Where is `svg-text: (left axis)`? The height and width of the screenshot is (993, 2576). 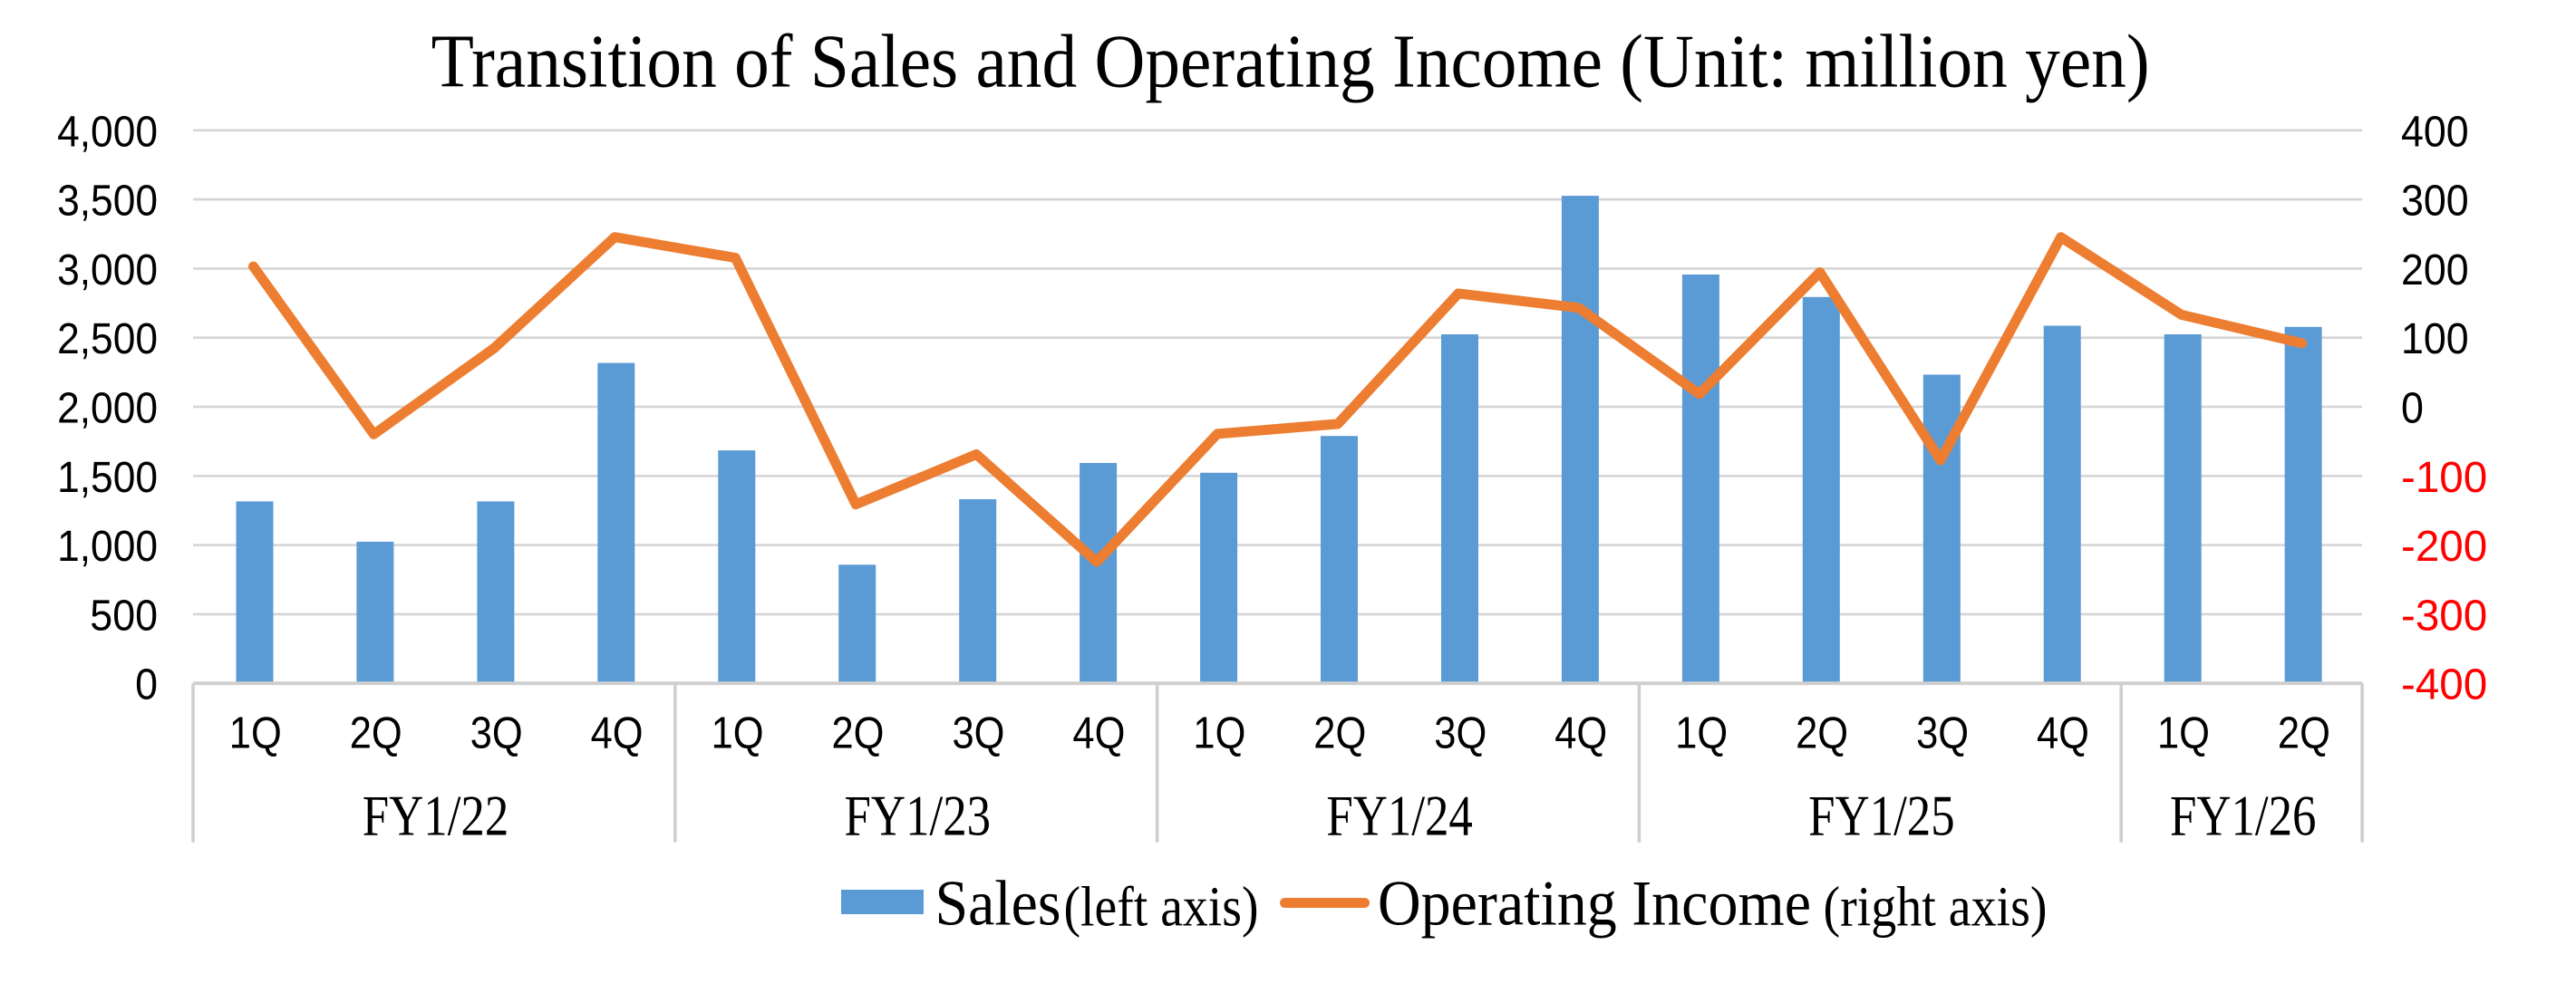
svg-text: (left axis) is located at coordinates (1161, 908).